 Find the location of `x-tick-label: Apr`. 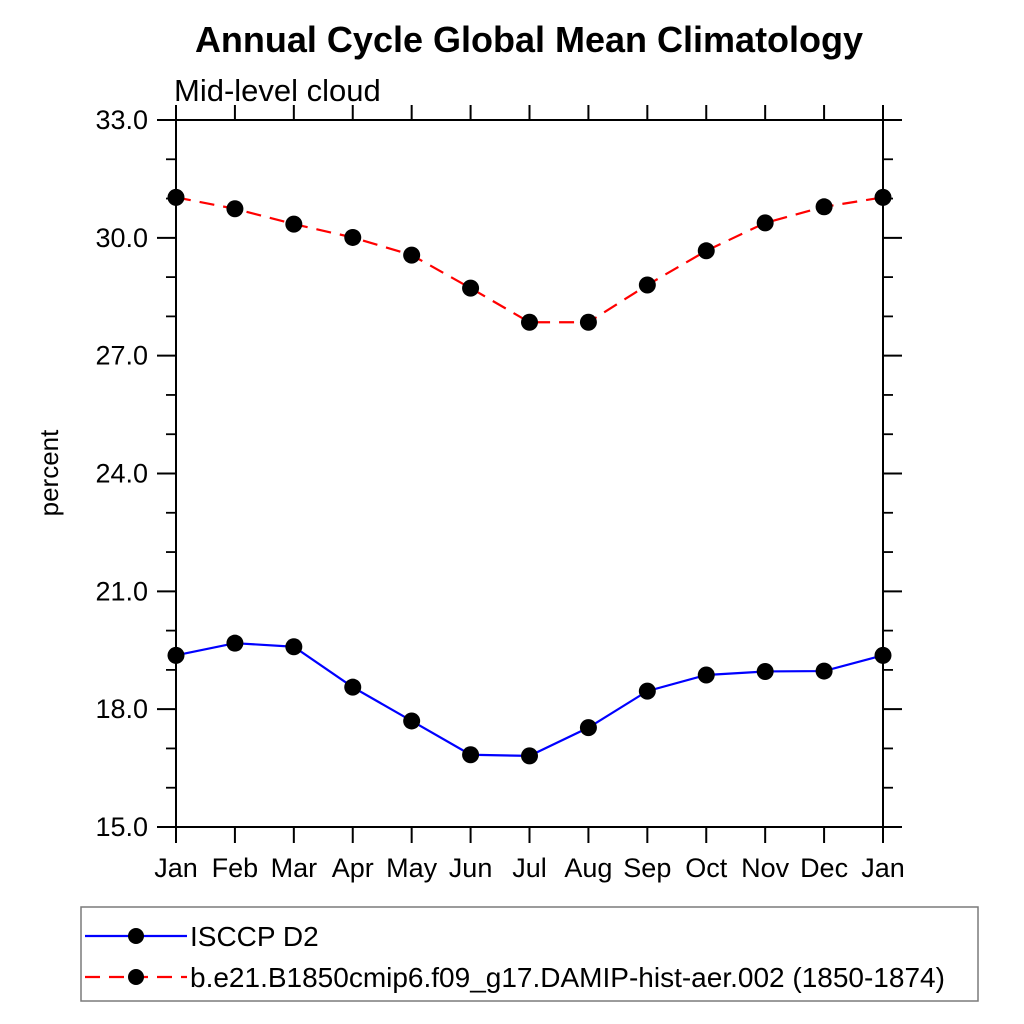

x-tick-label: Apr is located at coordinates (353, 868).